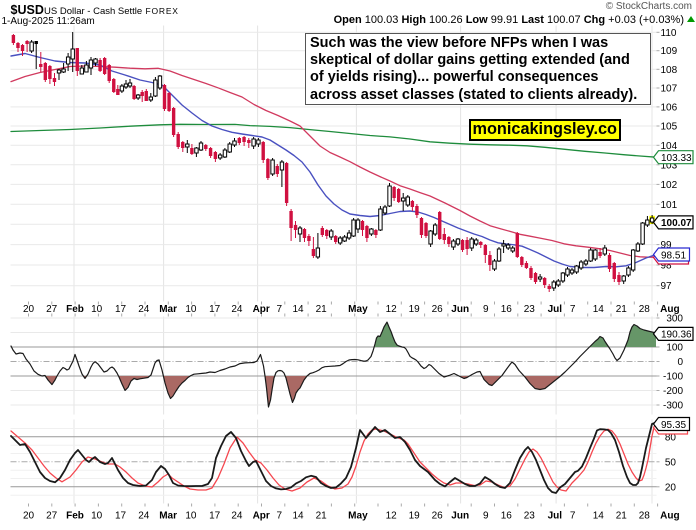  What do you see at coordinates (669, 107) in the screenshot?
I see `svg-text: 106` at bounding box center [669, 107].